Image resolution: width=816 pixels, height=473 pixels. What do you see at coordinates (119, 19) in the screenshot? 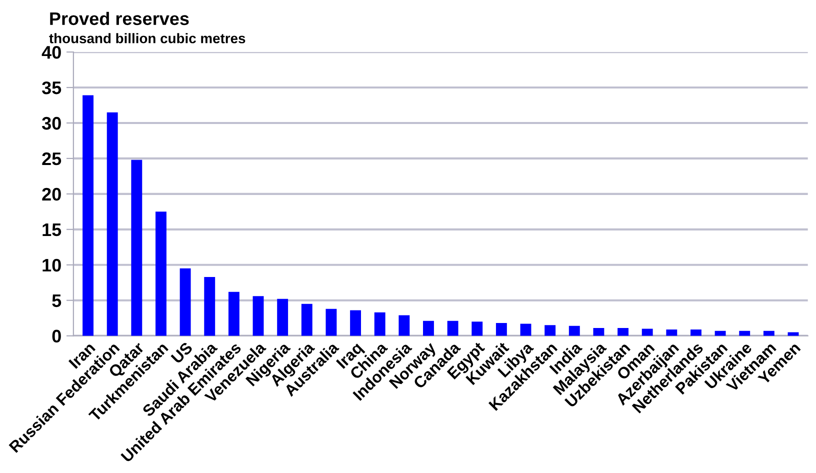
I see `chart-title: Proved reserves` at bounding box center [119, 19].